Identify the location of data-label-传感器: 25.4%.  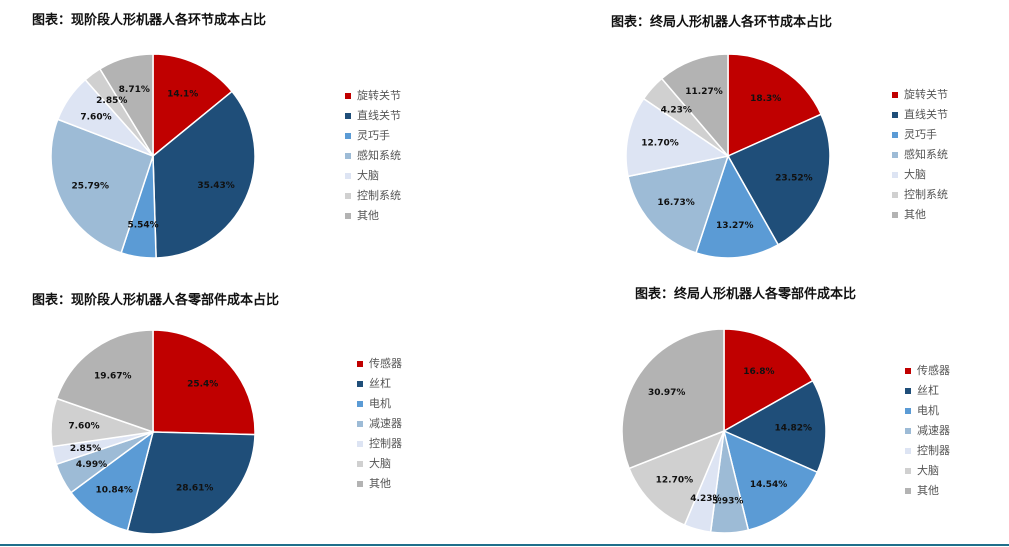
(202, 385).